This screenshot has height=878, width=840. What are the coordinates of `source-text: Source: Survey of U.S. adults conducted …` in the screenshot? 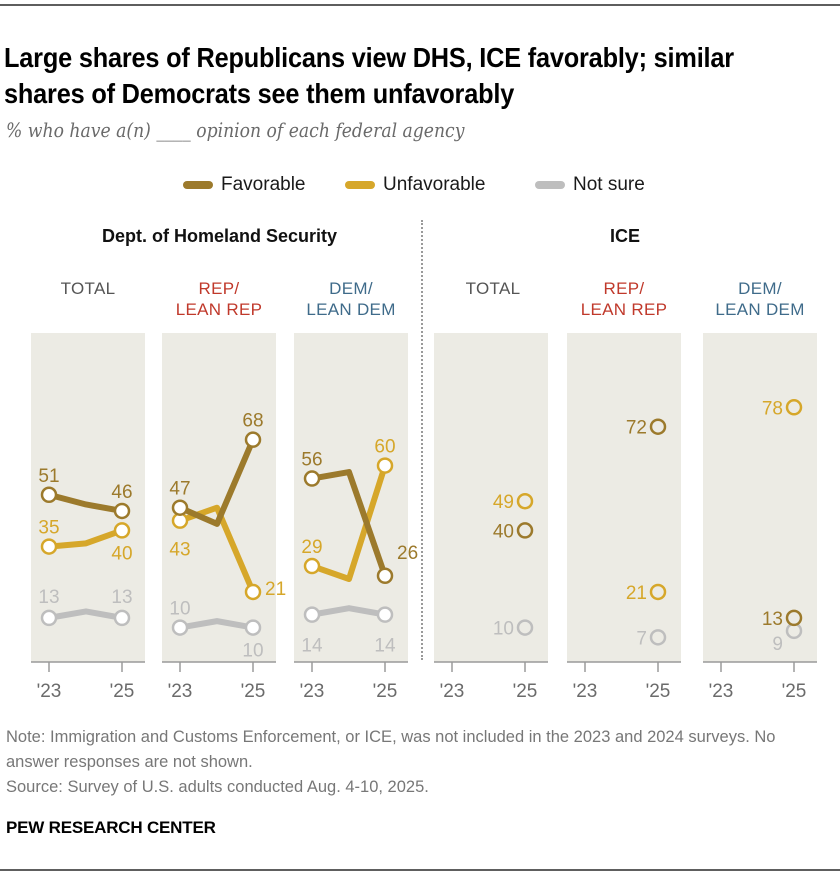 It's located at (217, 787).